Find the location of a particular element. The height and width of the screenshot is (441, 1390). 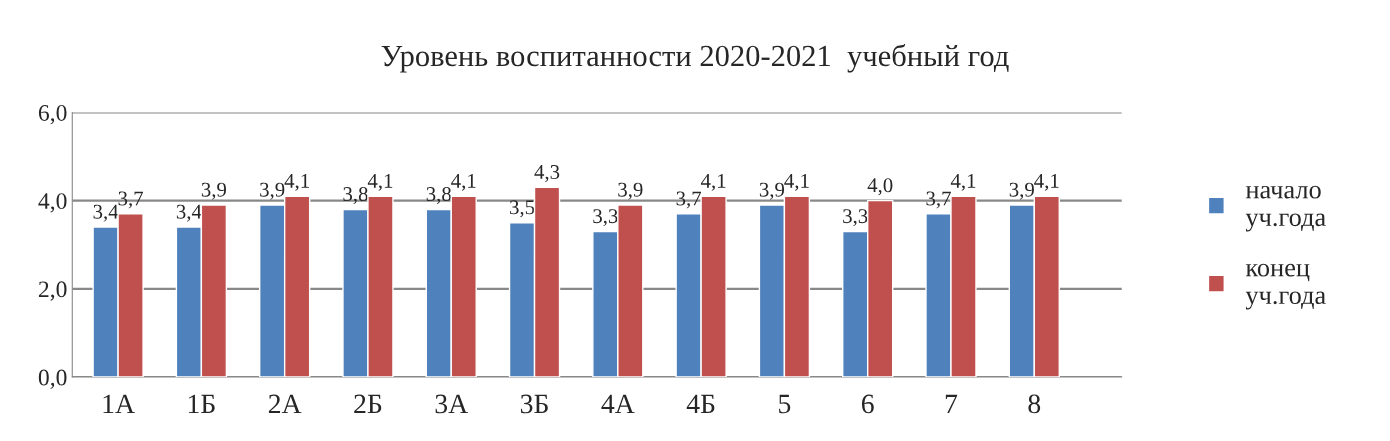

legend-label: начало уч.года is located at coordinates (1285, 208).